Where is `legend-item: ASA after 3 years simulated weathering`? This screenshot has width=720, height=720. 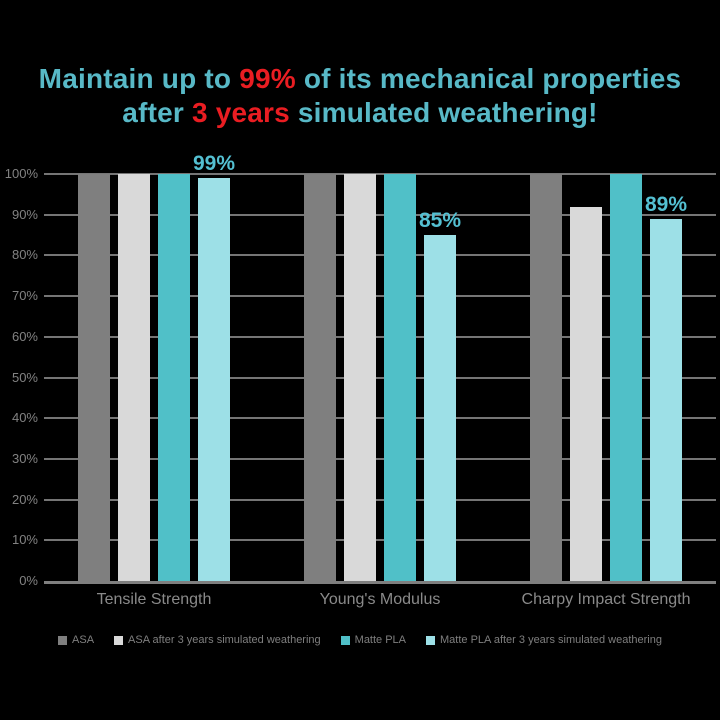 legend-item: ASA after 3 years simulated weathering is located at coordinates (217, 640).